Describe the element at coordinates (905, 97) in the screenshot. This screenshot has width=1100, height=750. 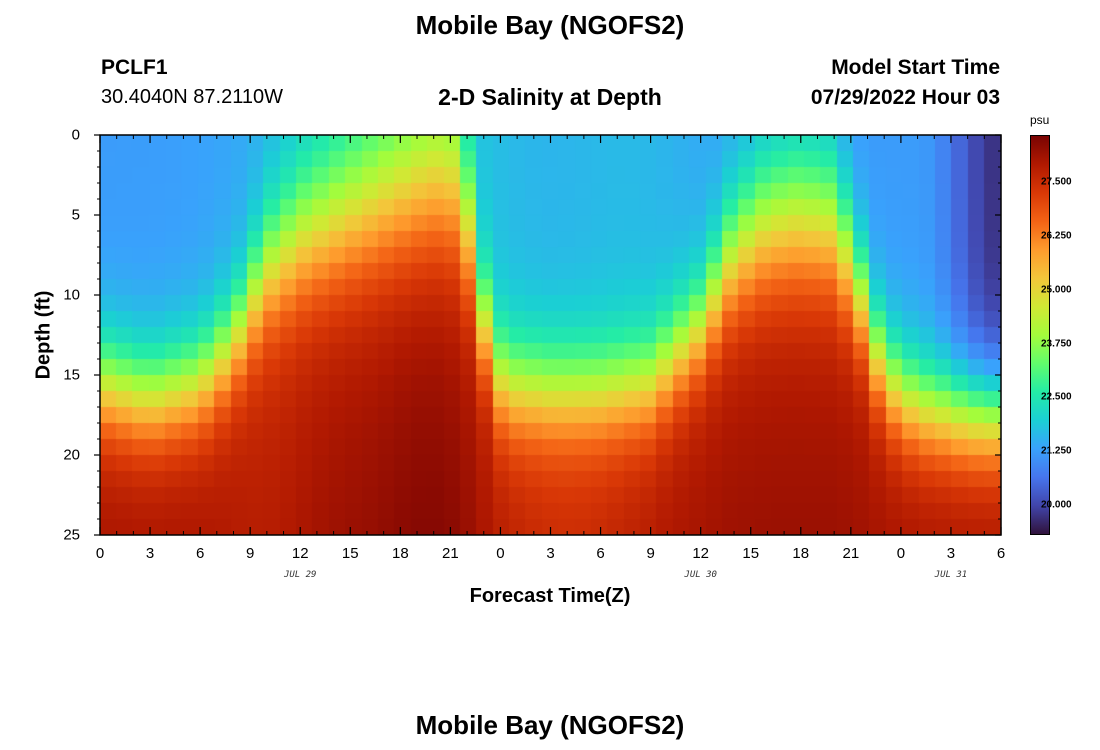
I see `model-start-time: 07/29/2022 Hour 03` at that location.